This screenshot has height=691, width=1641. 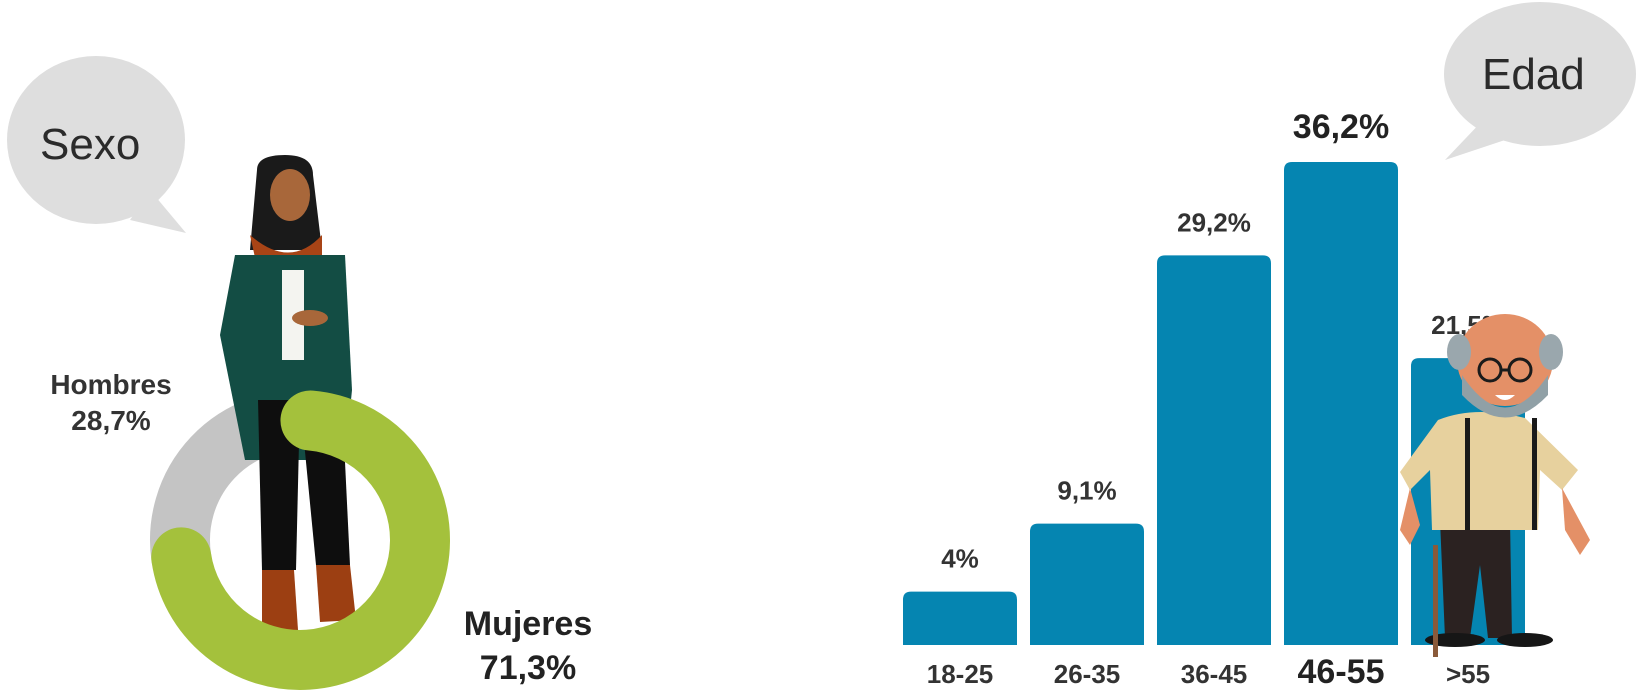 I want to click on mujeres-value: 71,3%, so click(x=528, y=668).